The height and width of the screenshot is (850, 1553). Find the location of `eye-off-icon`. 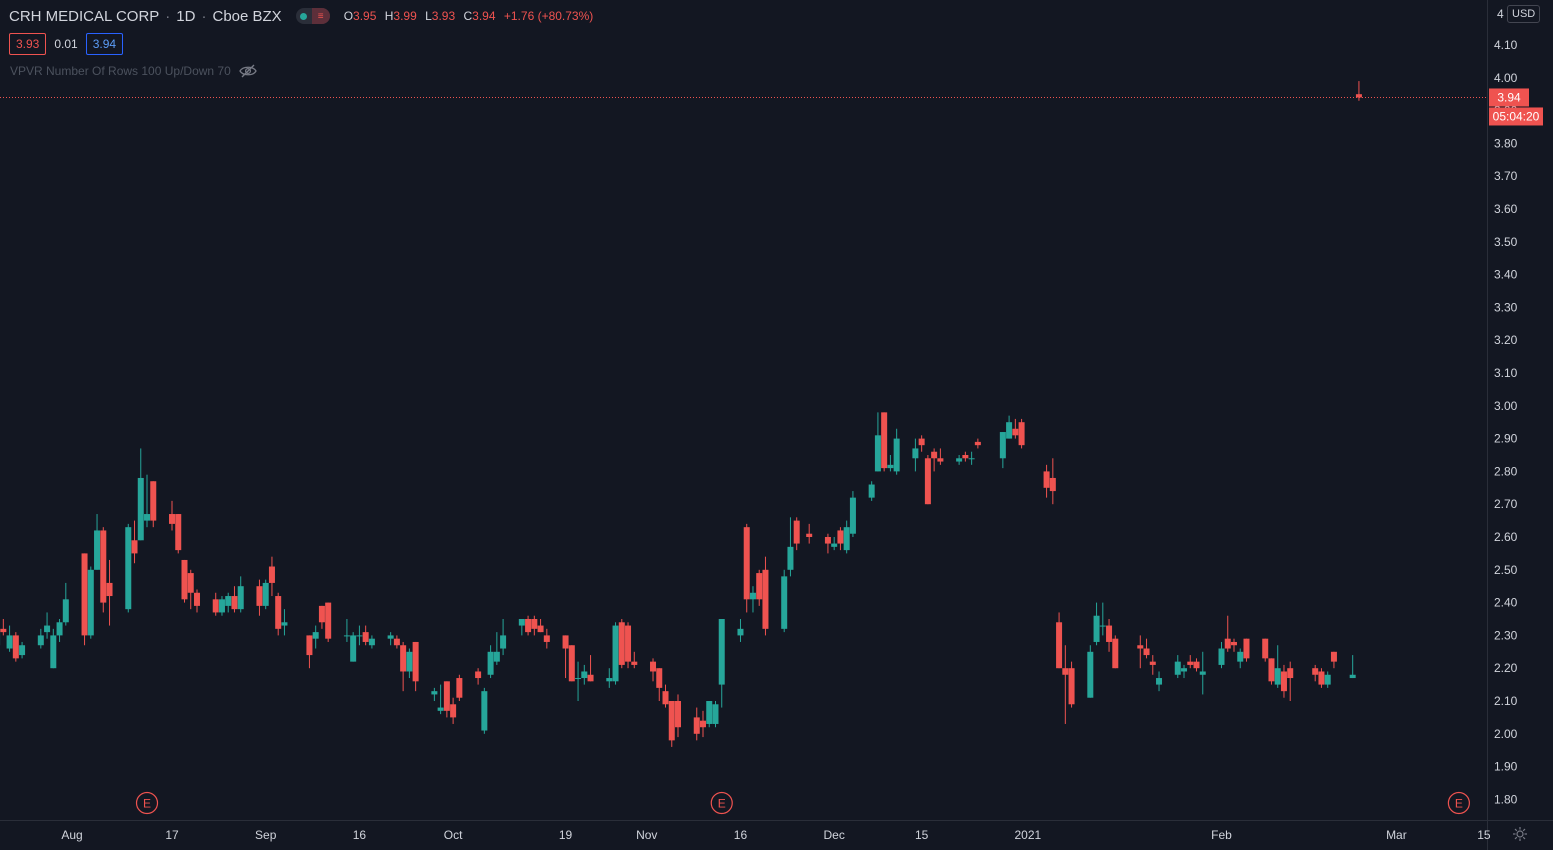

eye-off-icon is located at coordinates (248, 71).